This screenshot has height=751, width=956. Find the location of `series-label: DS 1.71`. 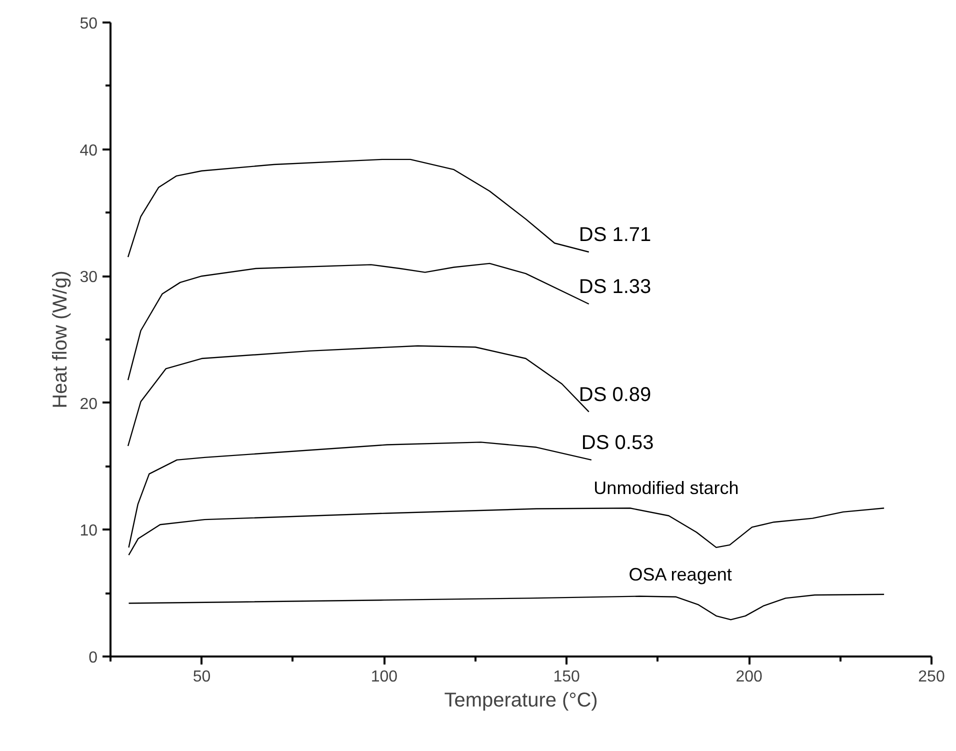

series-label: DS 1.71 is located at coordinates (615, 235).